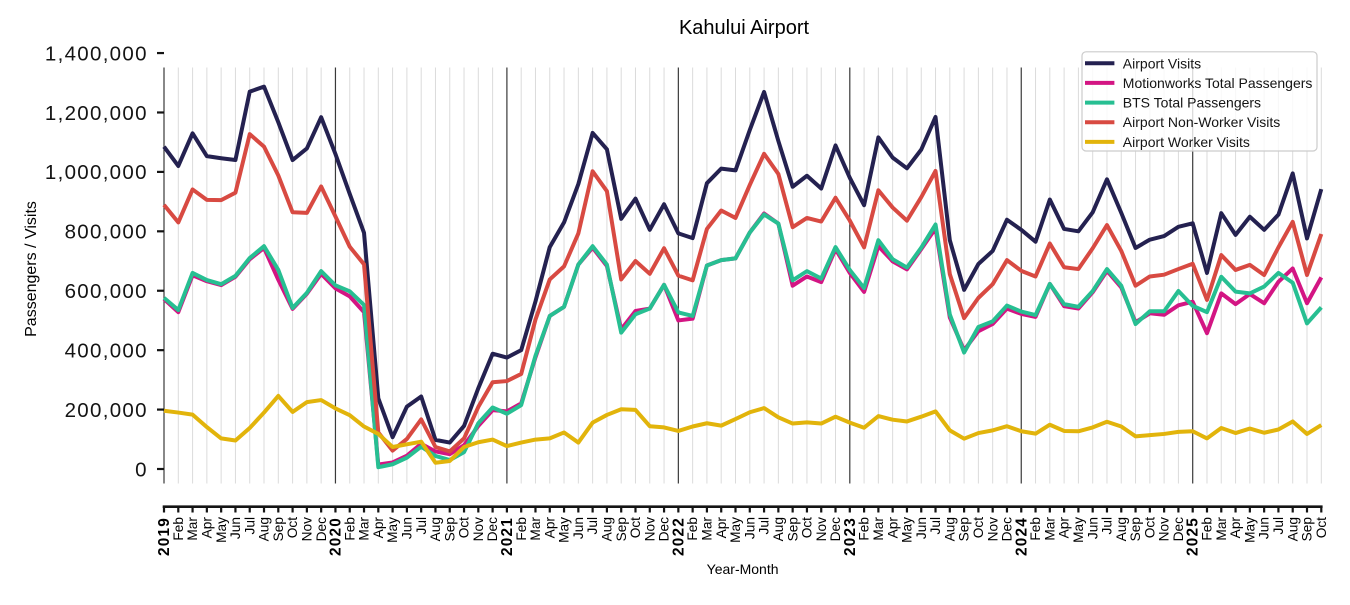 Image resolution: width=1350 pixels, height=605 pixels. What do you see at coordinates (106, 350) in the screenshot?
I see `svg-text: 400,000` at bounding box center [106, 350].